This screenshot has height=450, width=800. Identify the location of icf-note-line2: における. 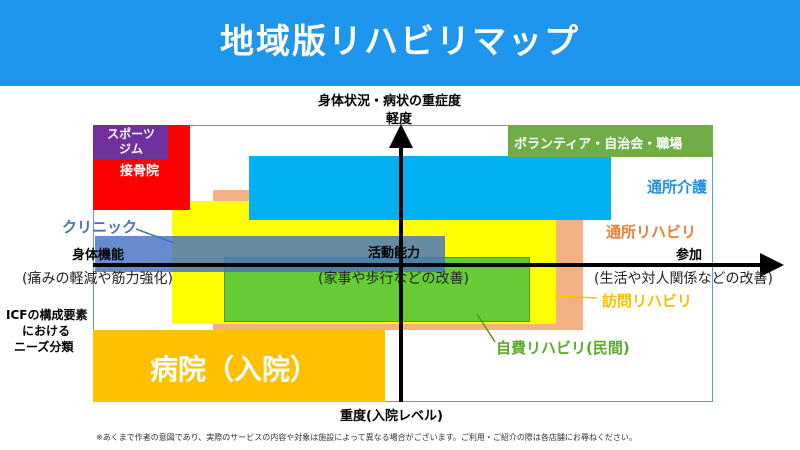
(46, 331).